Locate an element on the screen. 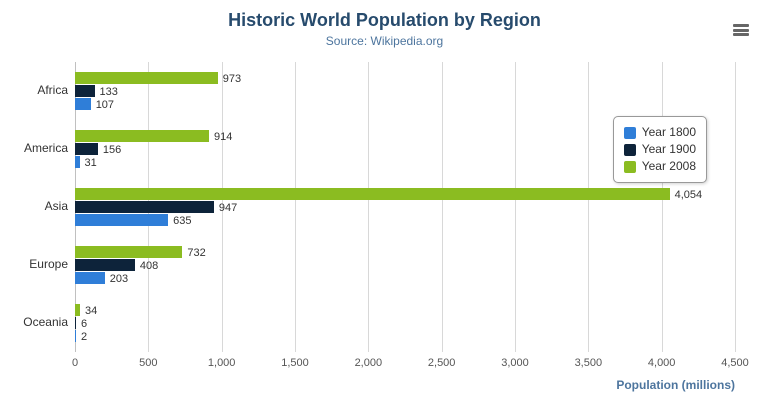 The image size is (769, 416). x-tick-label: 4,000 is located at coordinates (661, 363).